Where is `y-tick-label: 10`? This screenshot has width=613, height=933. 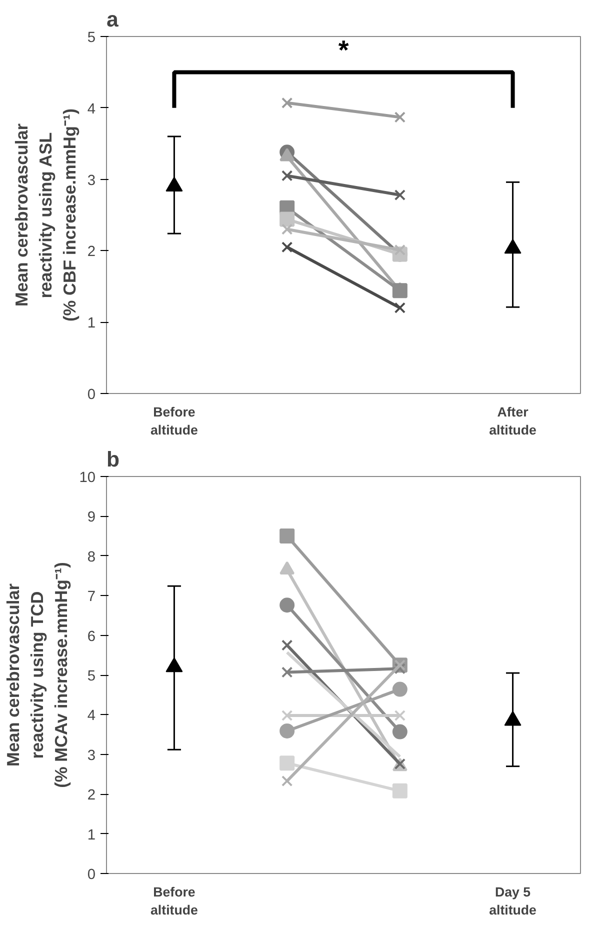 y-tick-label: 10 is located at coordinates (87, 478).